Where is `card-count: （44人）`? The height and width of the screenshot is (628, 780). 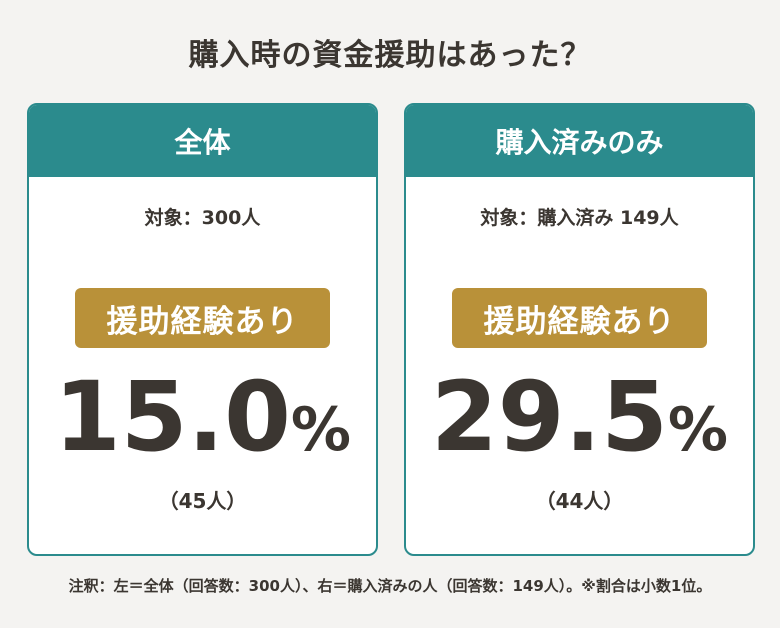 card-count: （44人） is located at coordinates (579, 501).